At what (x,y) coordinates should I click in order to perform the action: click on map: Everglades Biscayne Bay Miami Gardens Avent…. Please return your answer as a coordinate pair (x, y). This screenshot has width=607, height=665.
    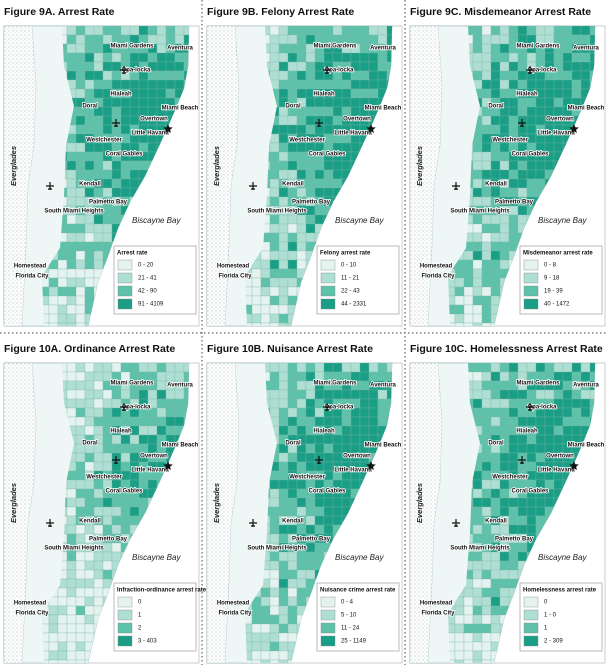
    Looking at the image, I should click on (304, 176).